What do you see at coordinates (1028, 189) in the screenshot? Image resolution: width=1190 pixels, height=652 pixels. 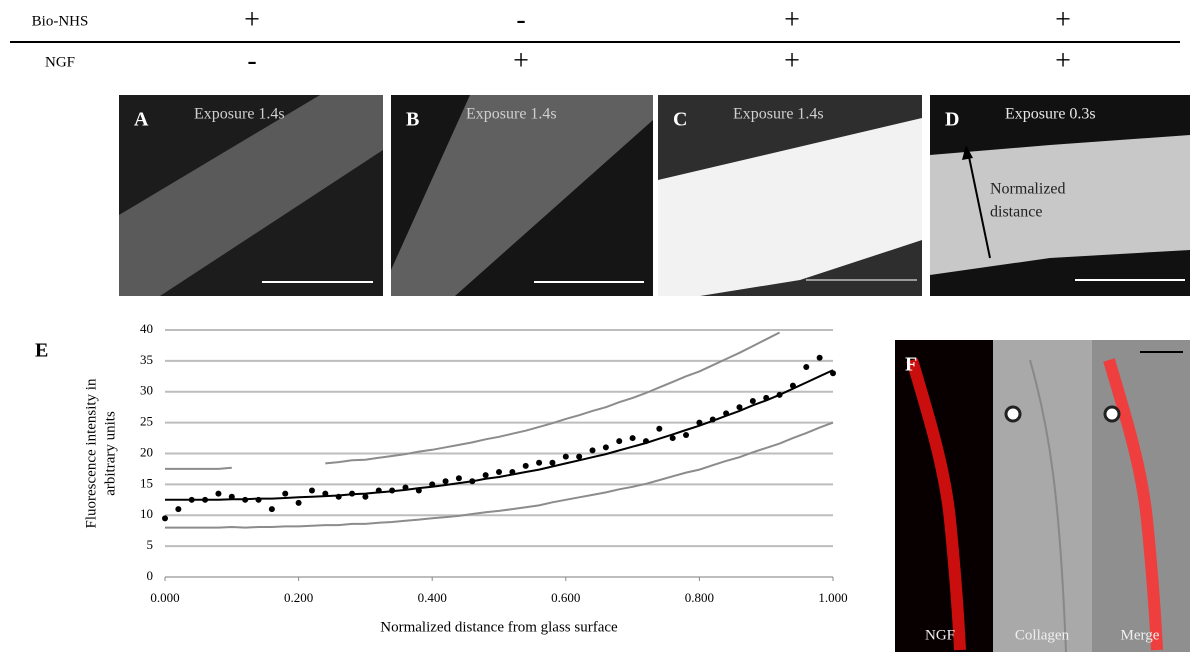 I see `panel-annotation: Normalized` at bounding box center [1028, 189].